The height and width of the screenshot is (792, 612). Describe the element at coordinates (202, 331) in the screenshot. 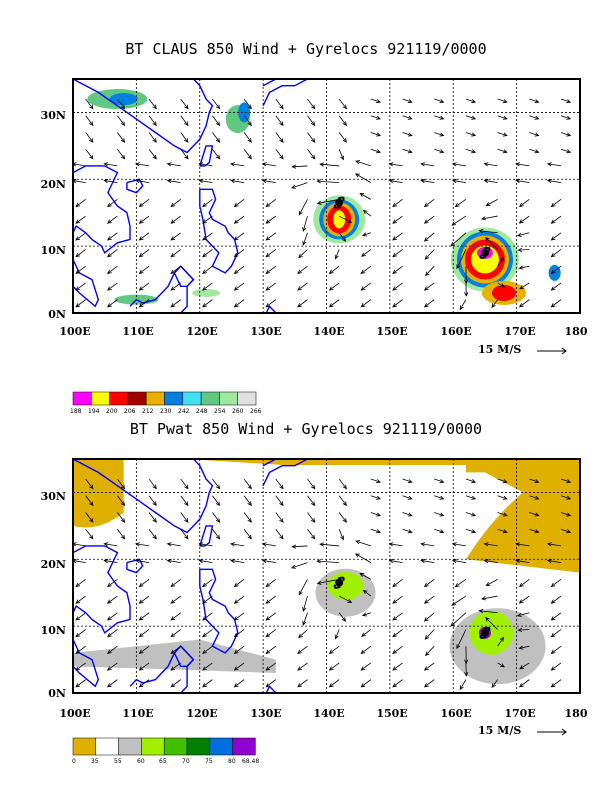

I see `lon-label-120e: 120E` at that location.